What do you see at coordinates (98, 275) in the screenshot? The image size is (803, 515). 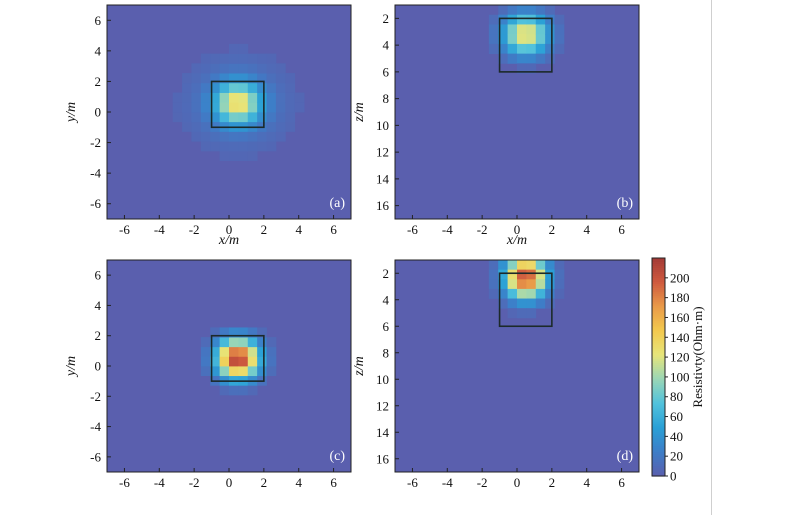 I see `y-tick-label: 6` at bounding box center [98, 275].